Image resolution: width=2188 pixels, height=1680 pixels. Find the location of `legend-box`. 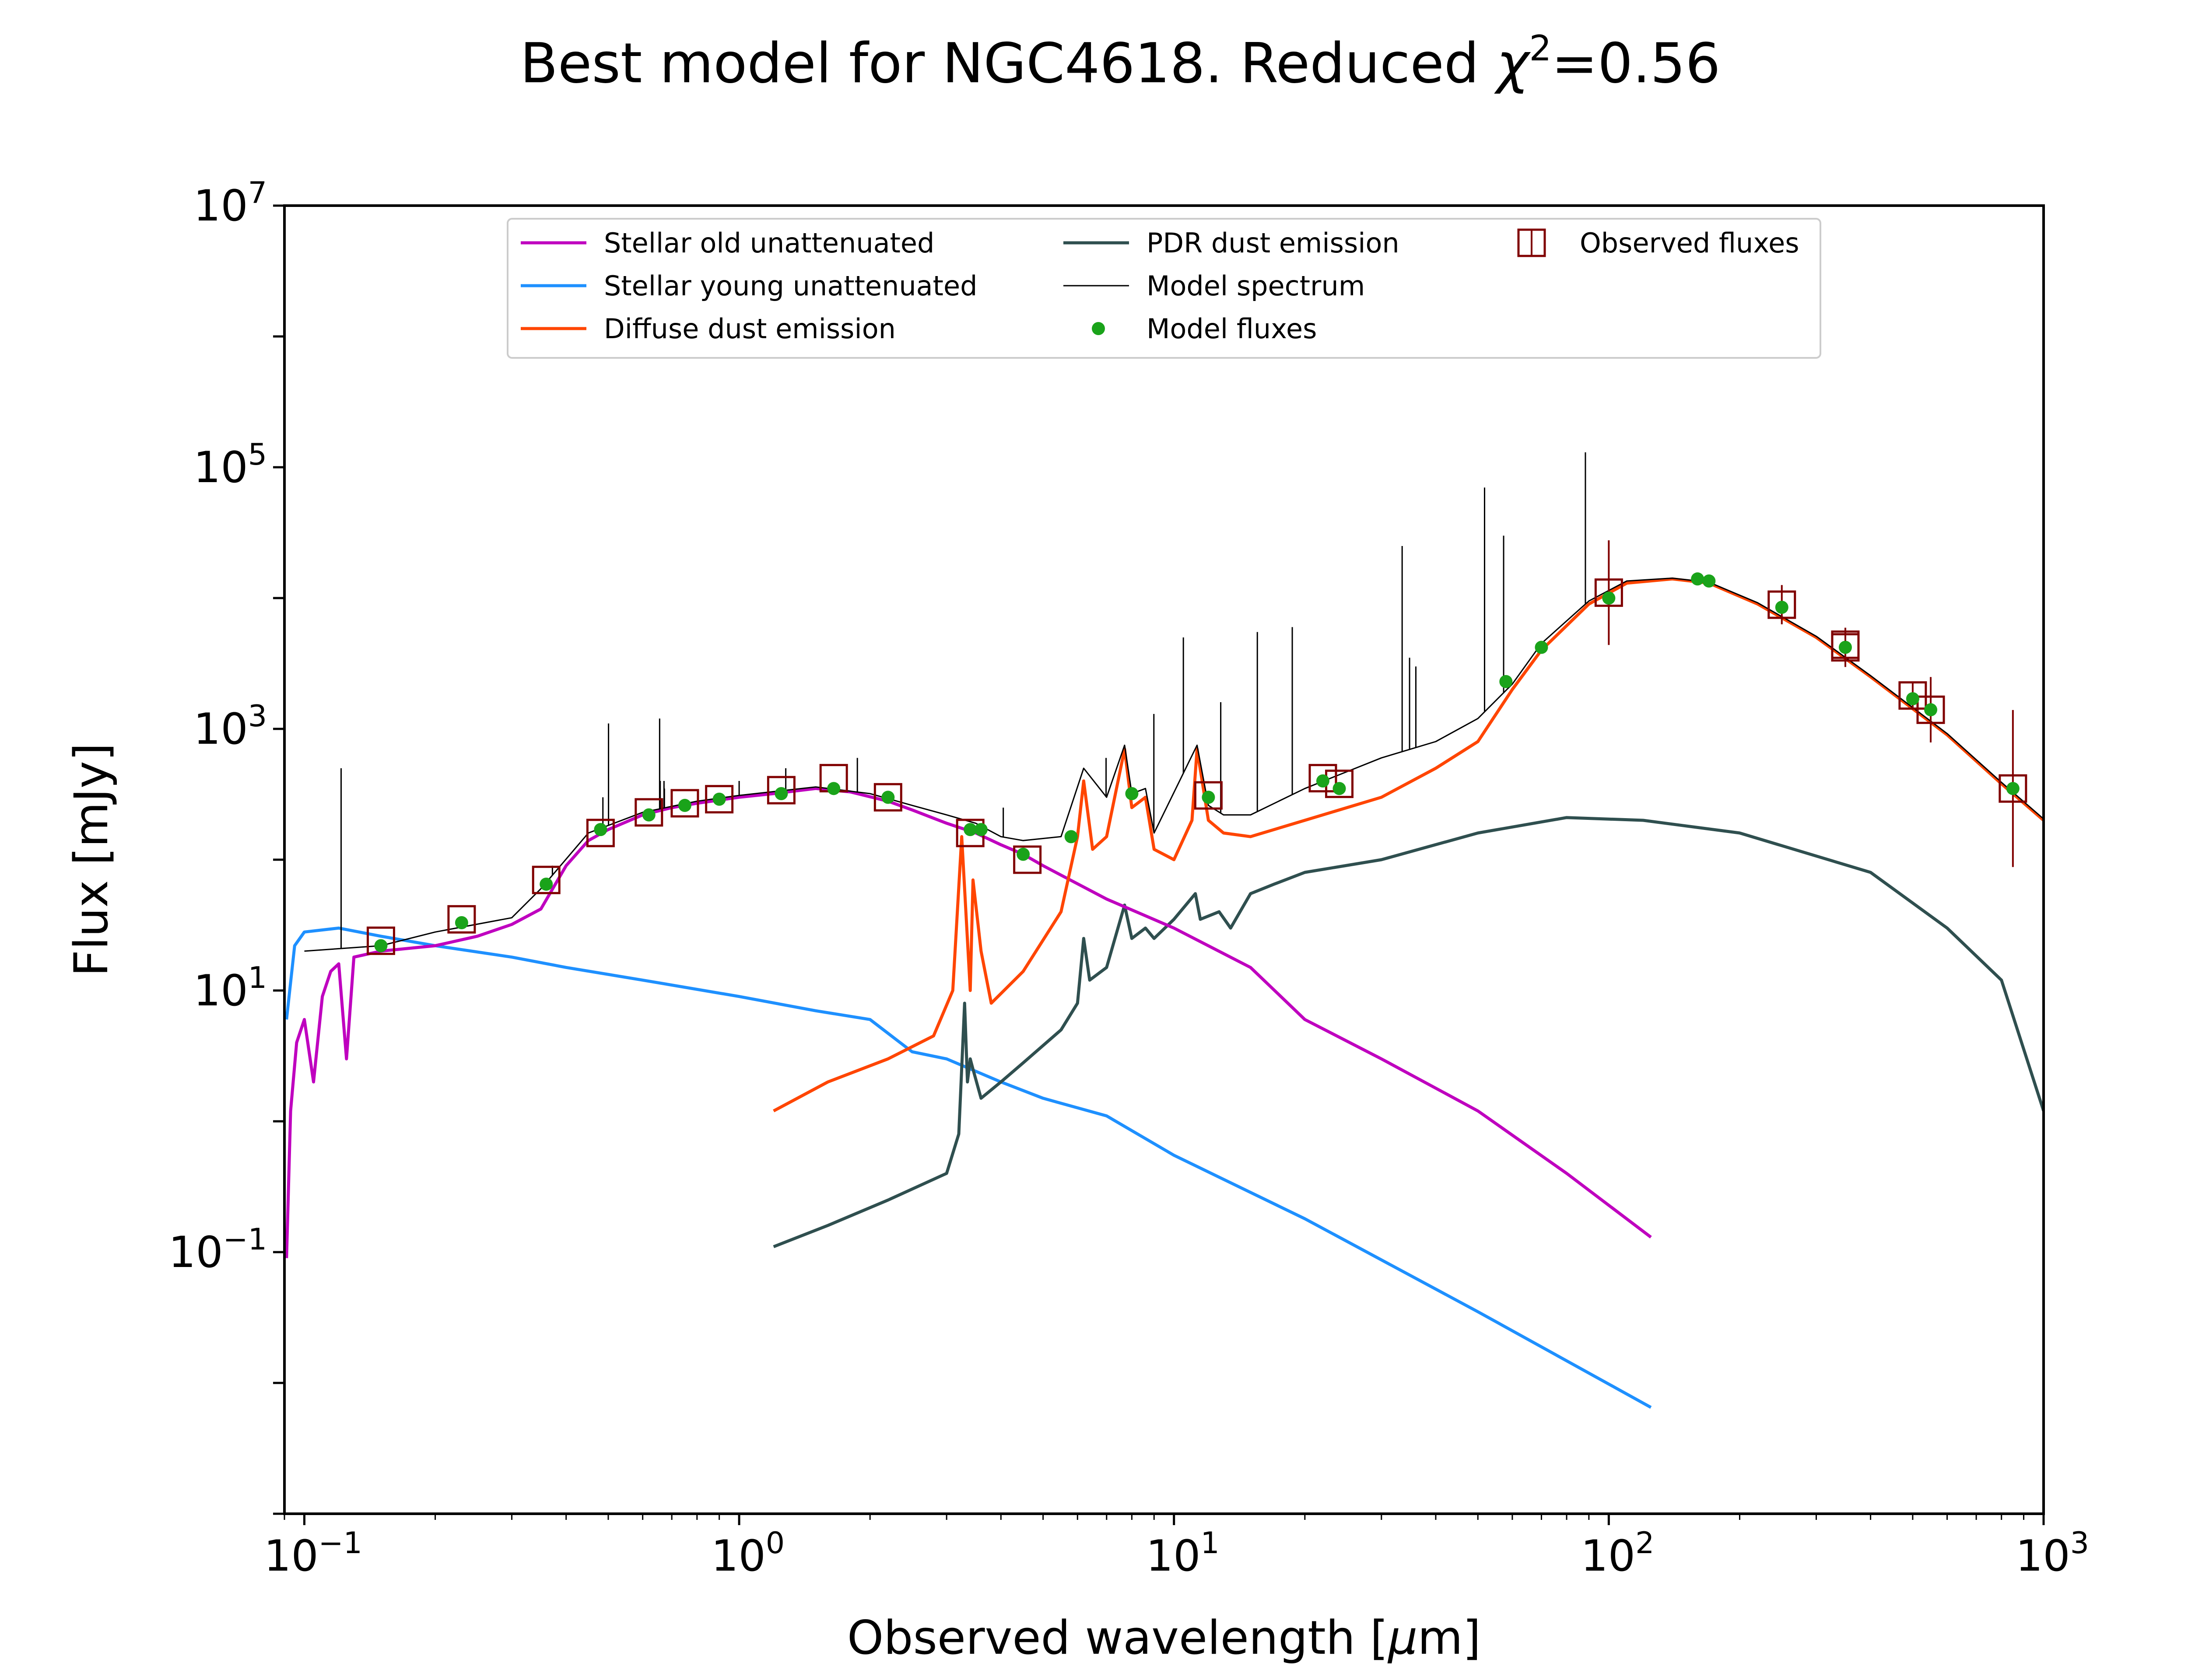

legend-box is located at coordinates (1164, 288).